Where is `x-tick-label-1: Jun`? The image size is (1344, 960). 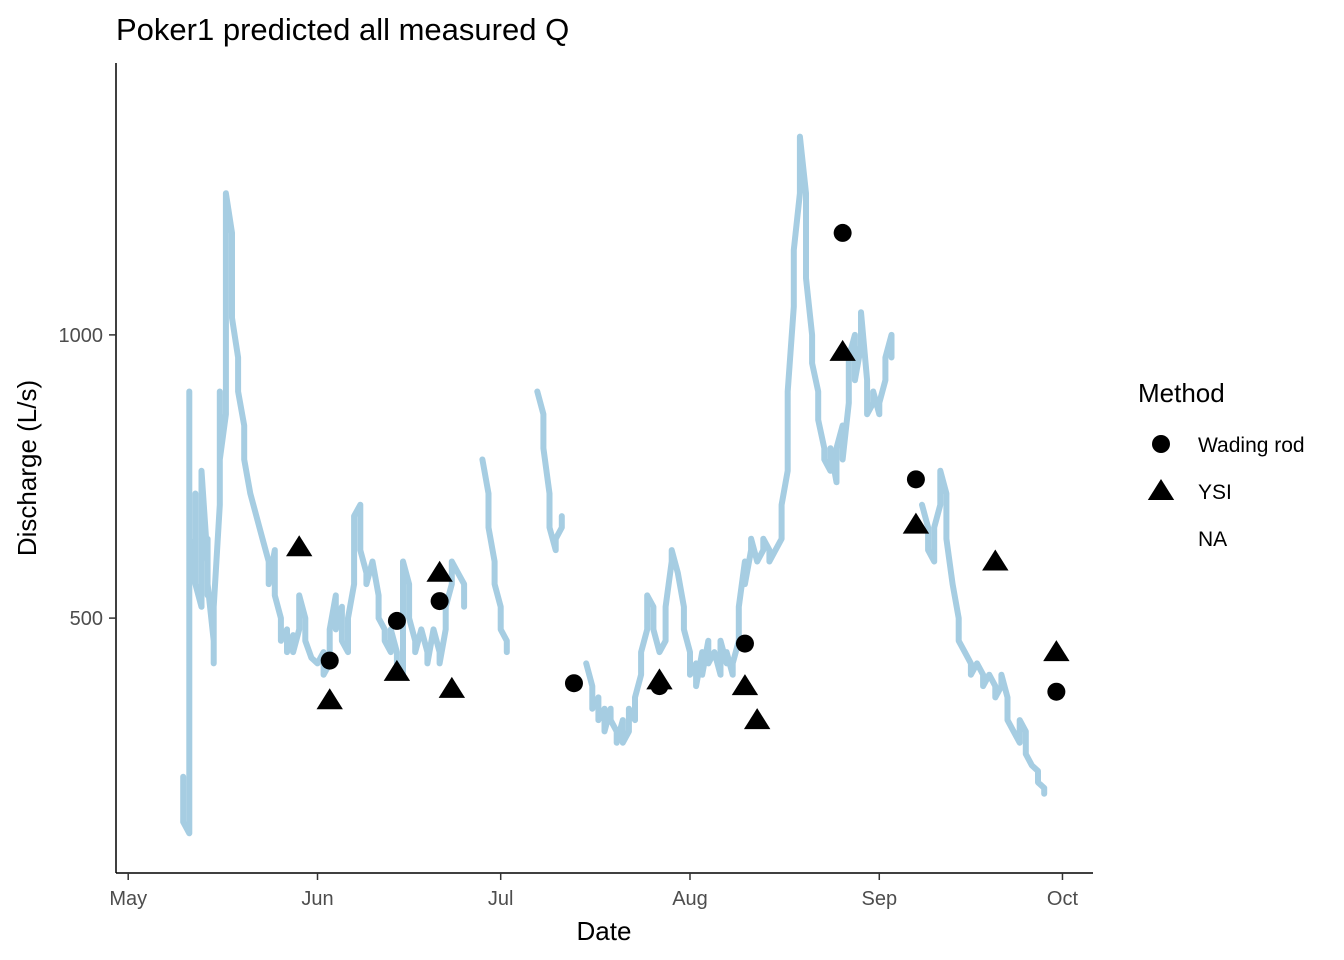
x-tick-label-1: Jun is located at coordinates (317, 899).